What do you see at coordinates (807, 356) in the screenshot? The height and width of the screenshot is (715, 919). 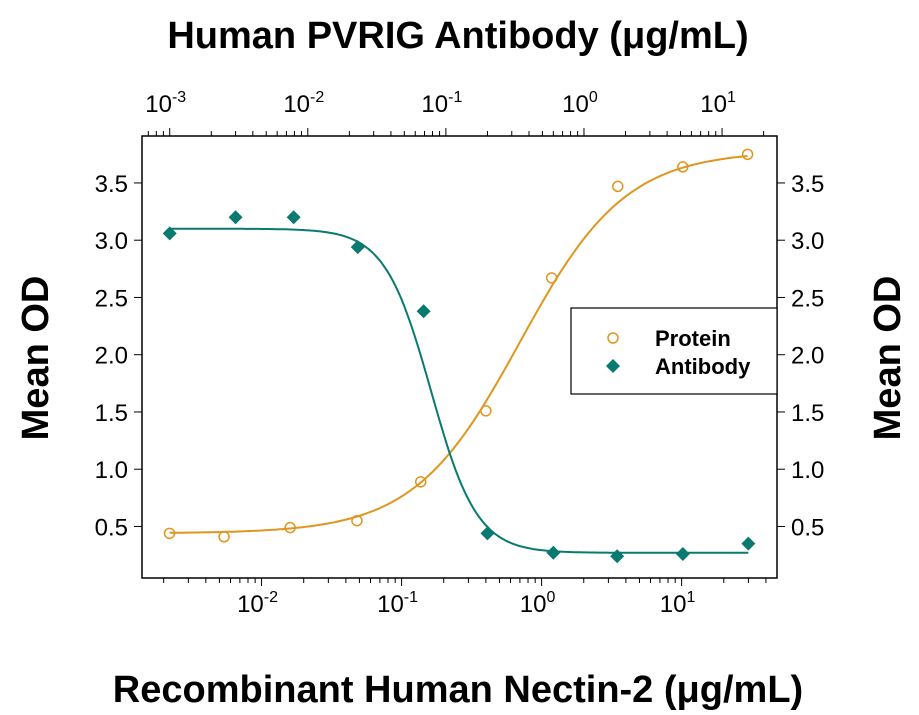 I see `y-right-tick-label: 2.0` at bounding box center [807, 356].